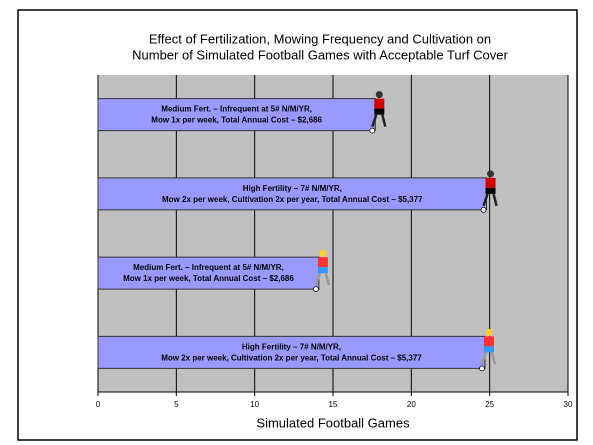 The height and width of the screenshot is (445, 593). I want to click on x-tick-label: 10, so click(254, 404).